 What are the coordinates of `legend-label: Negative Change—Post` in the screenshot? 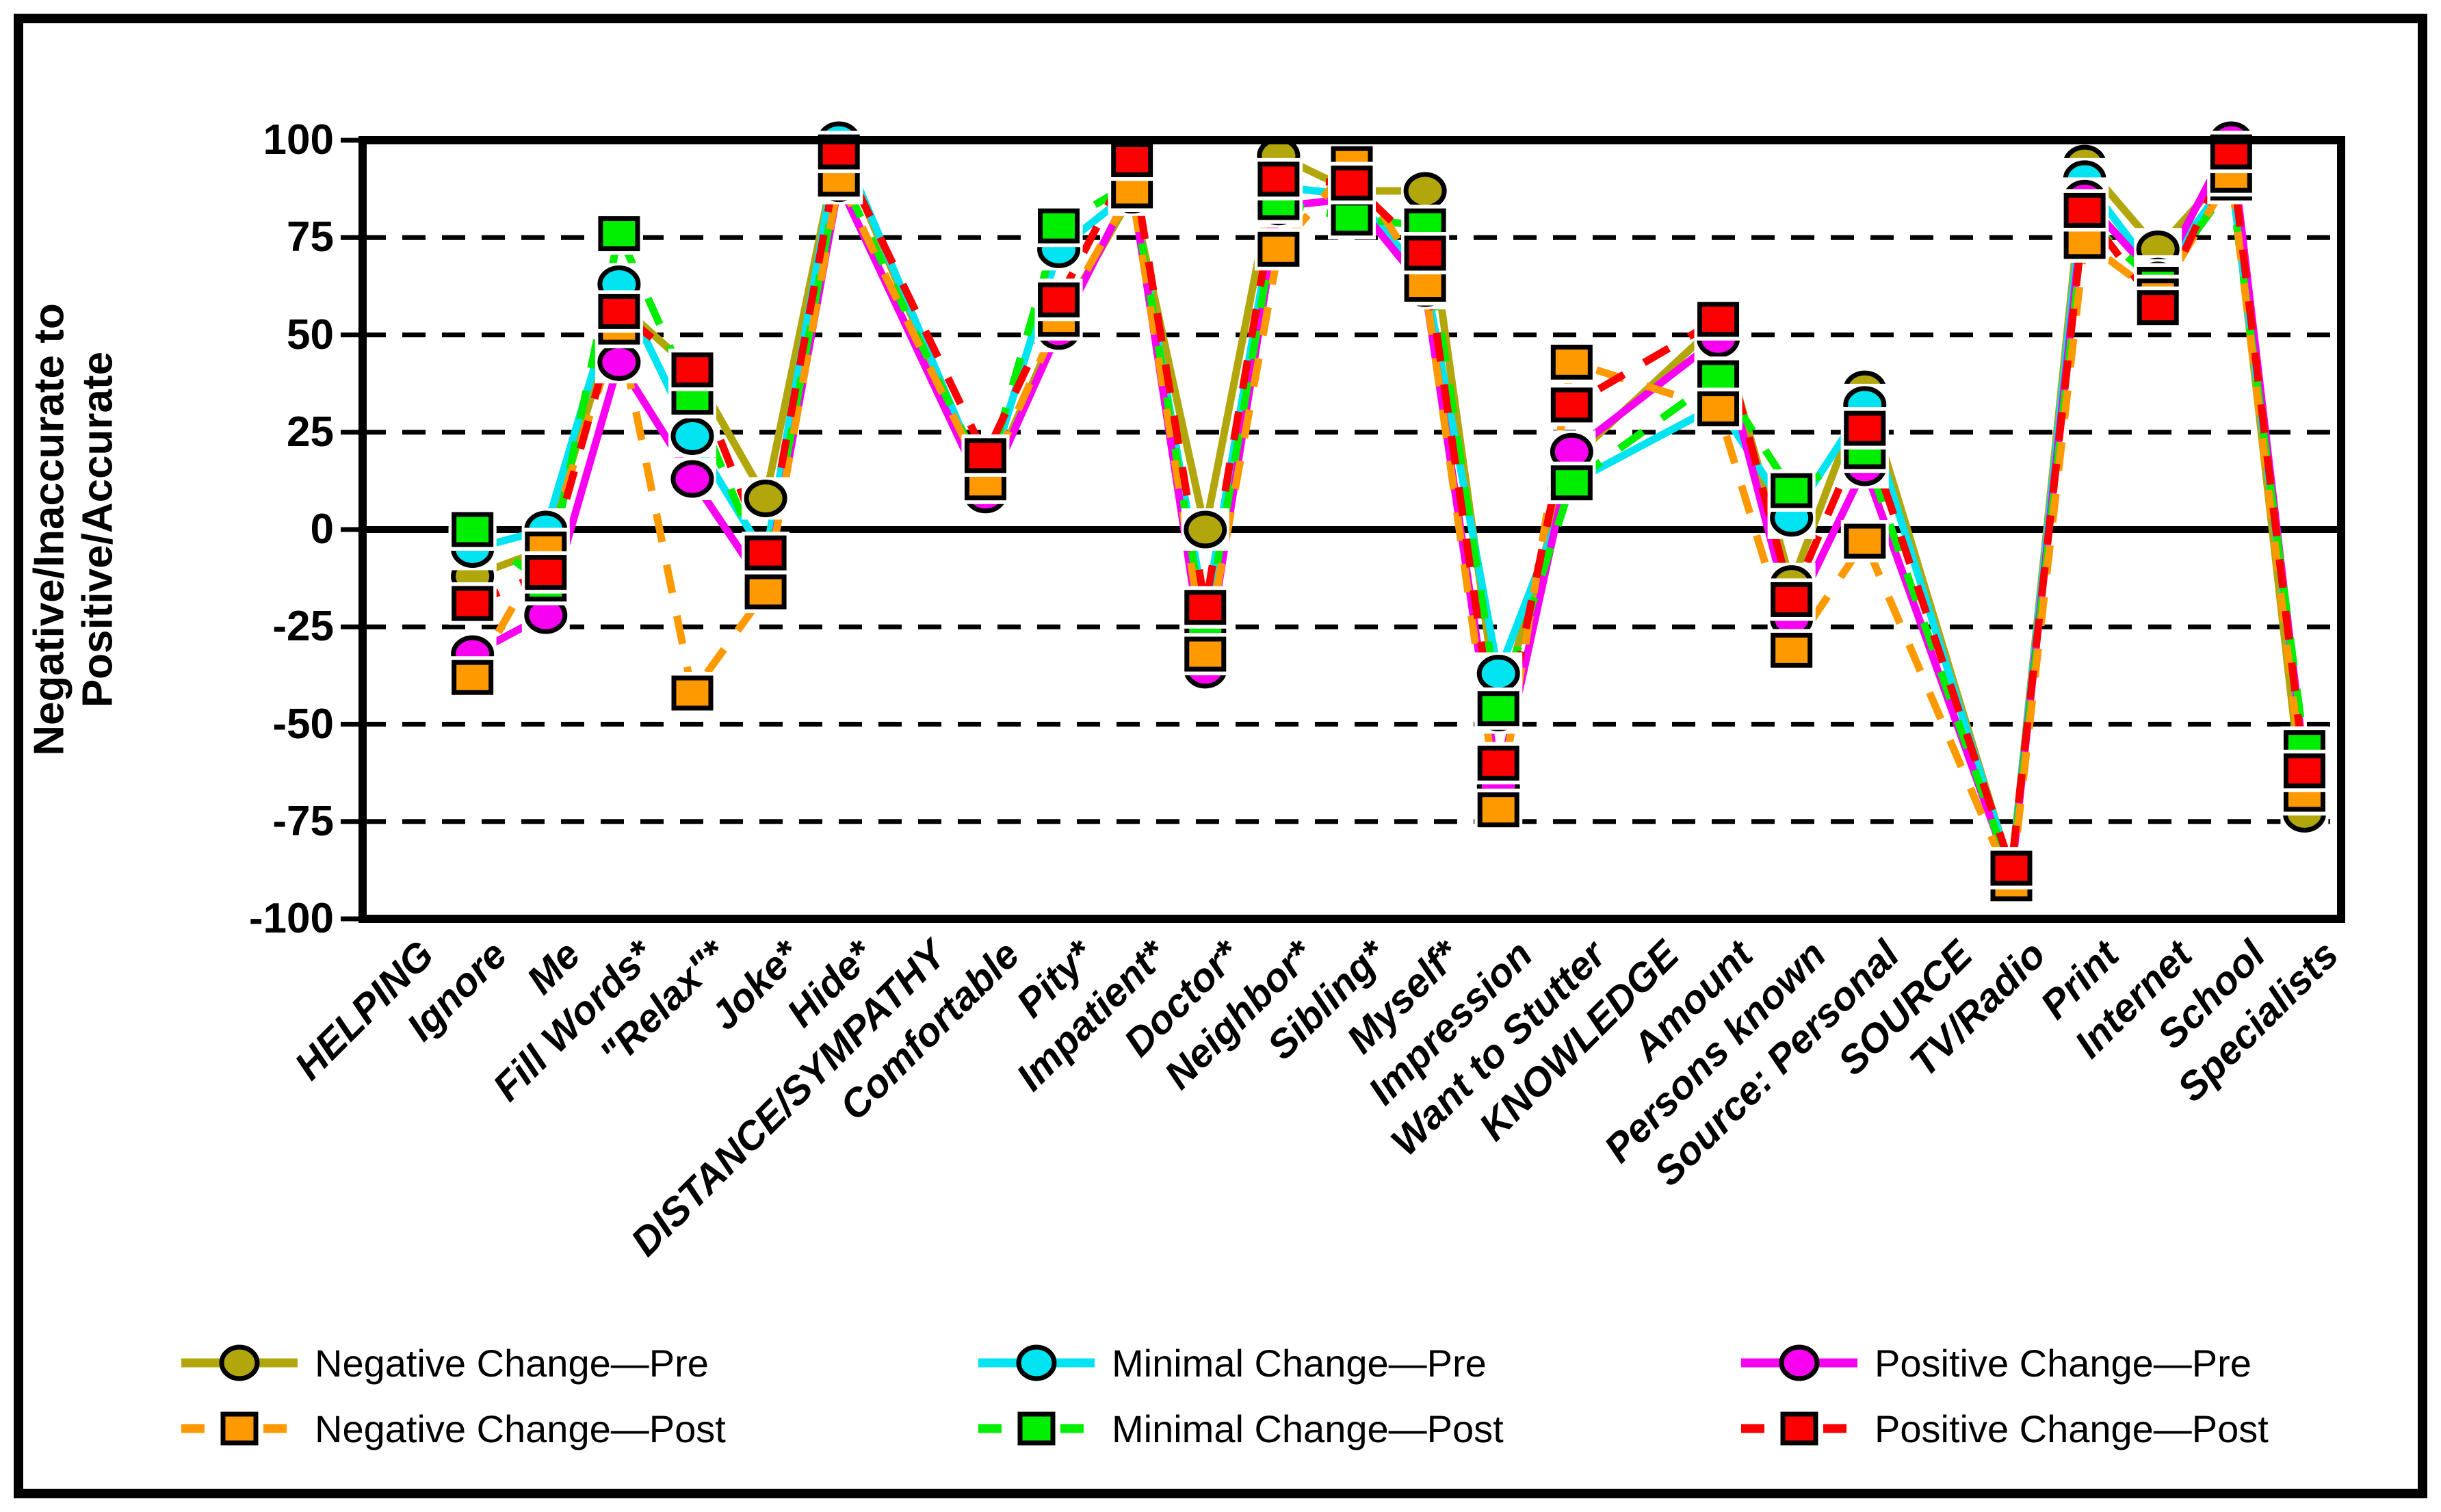 It's located at (520, 1428).